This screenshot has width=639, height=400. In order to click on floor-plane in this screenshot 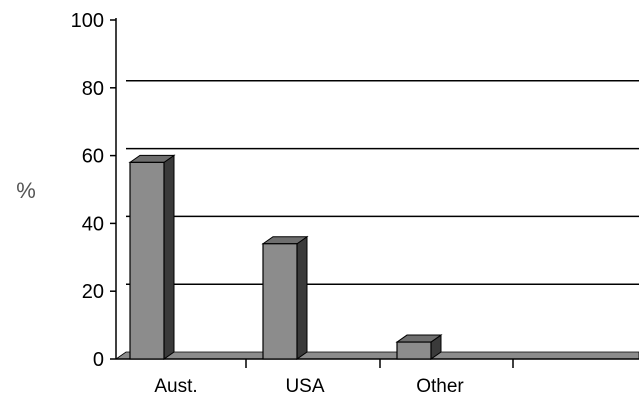, I will do `click(376, 355)`.